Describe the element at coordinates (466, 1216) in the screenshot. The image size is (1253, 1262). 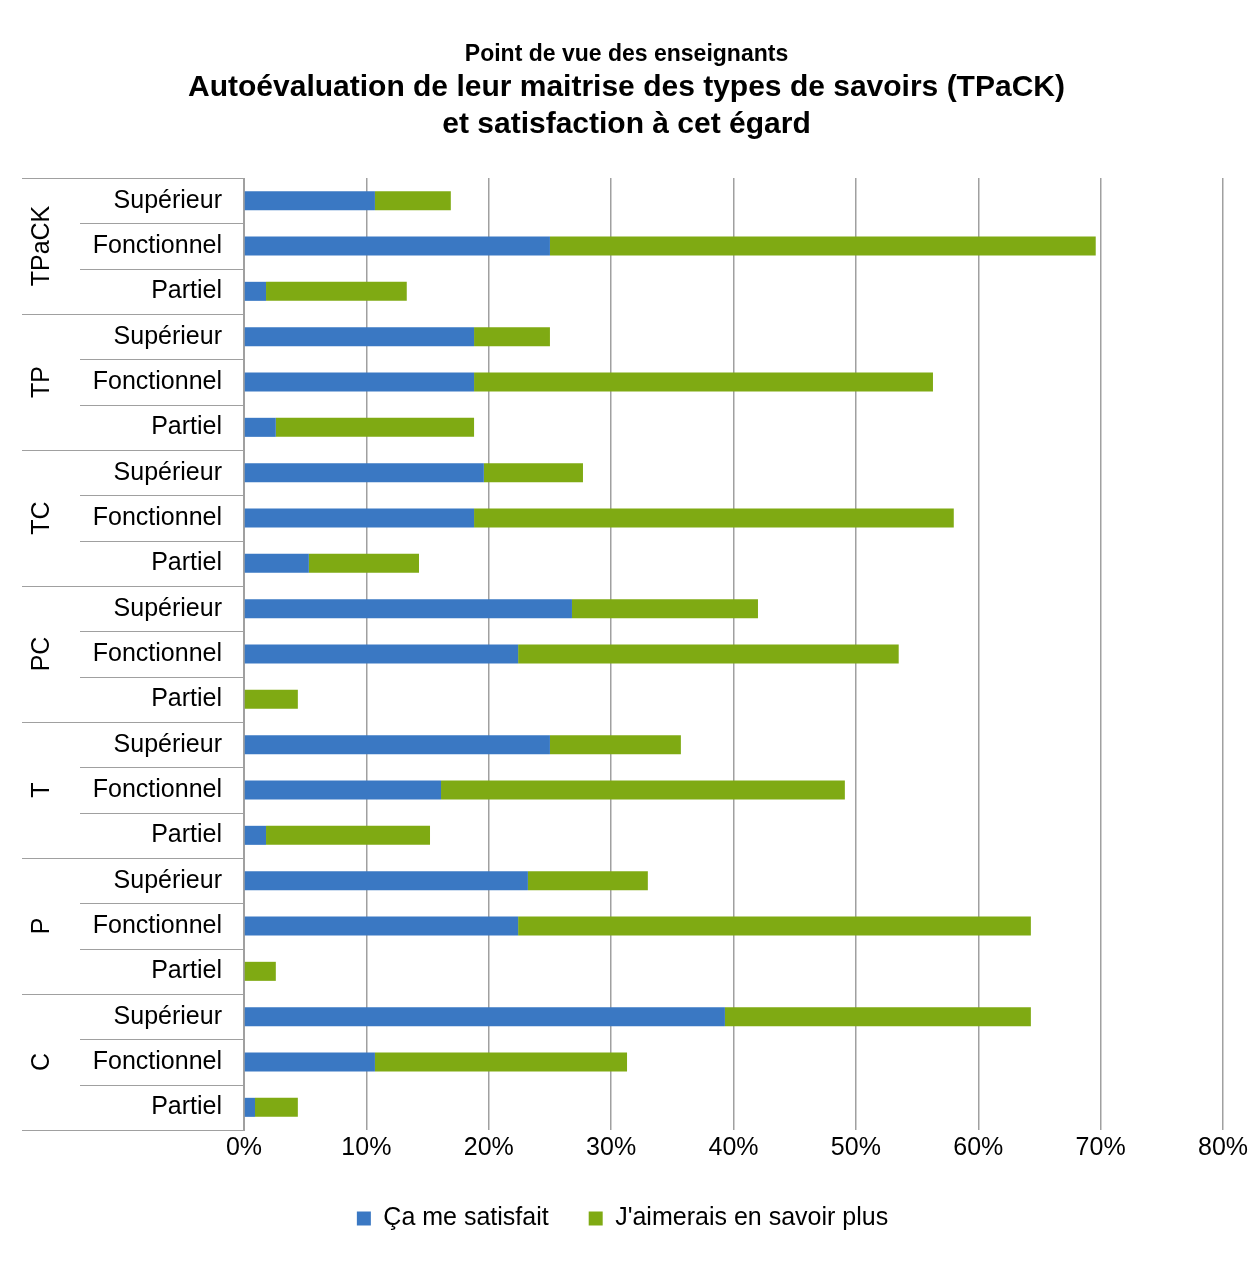
I see `legend-label: Ça me satisfait` at that location.